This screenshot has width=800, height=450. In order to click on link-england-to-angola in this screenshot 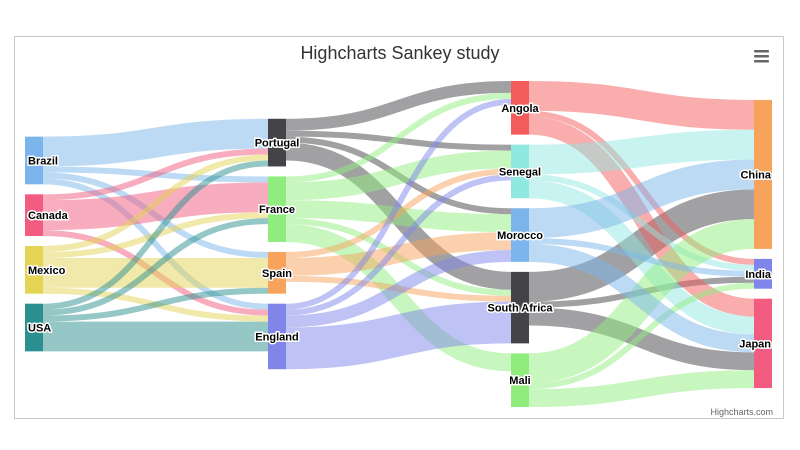, I will do `click(398, 204)`.